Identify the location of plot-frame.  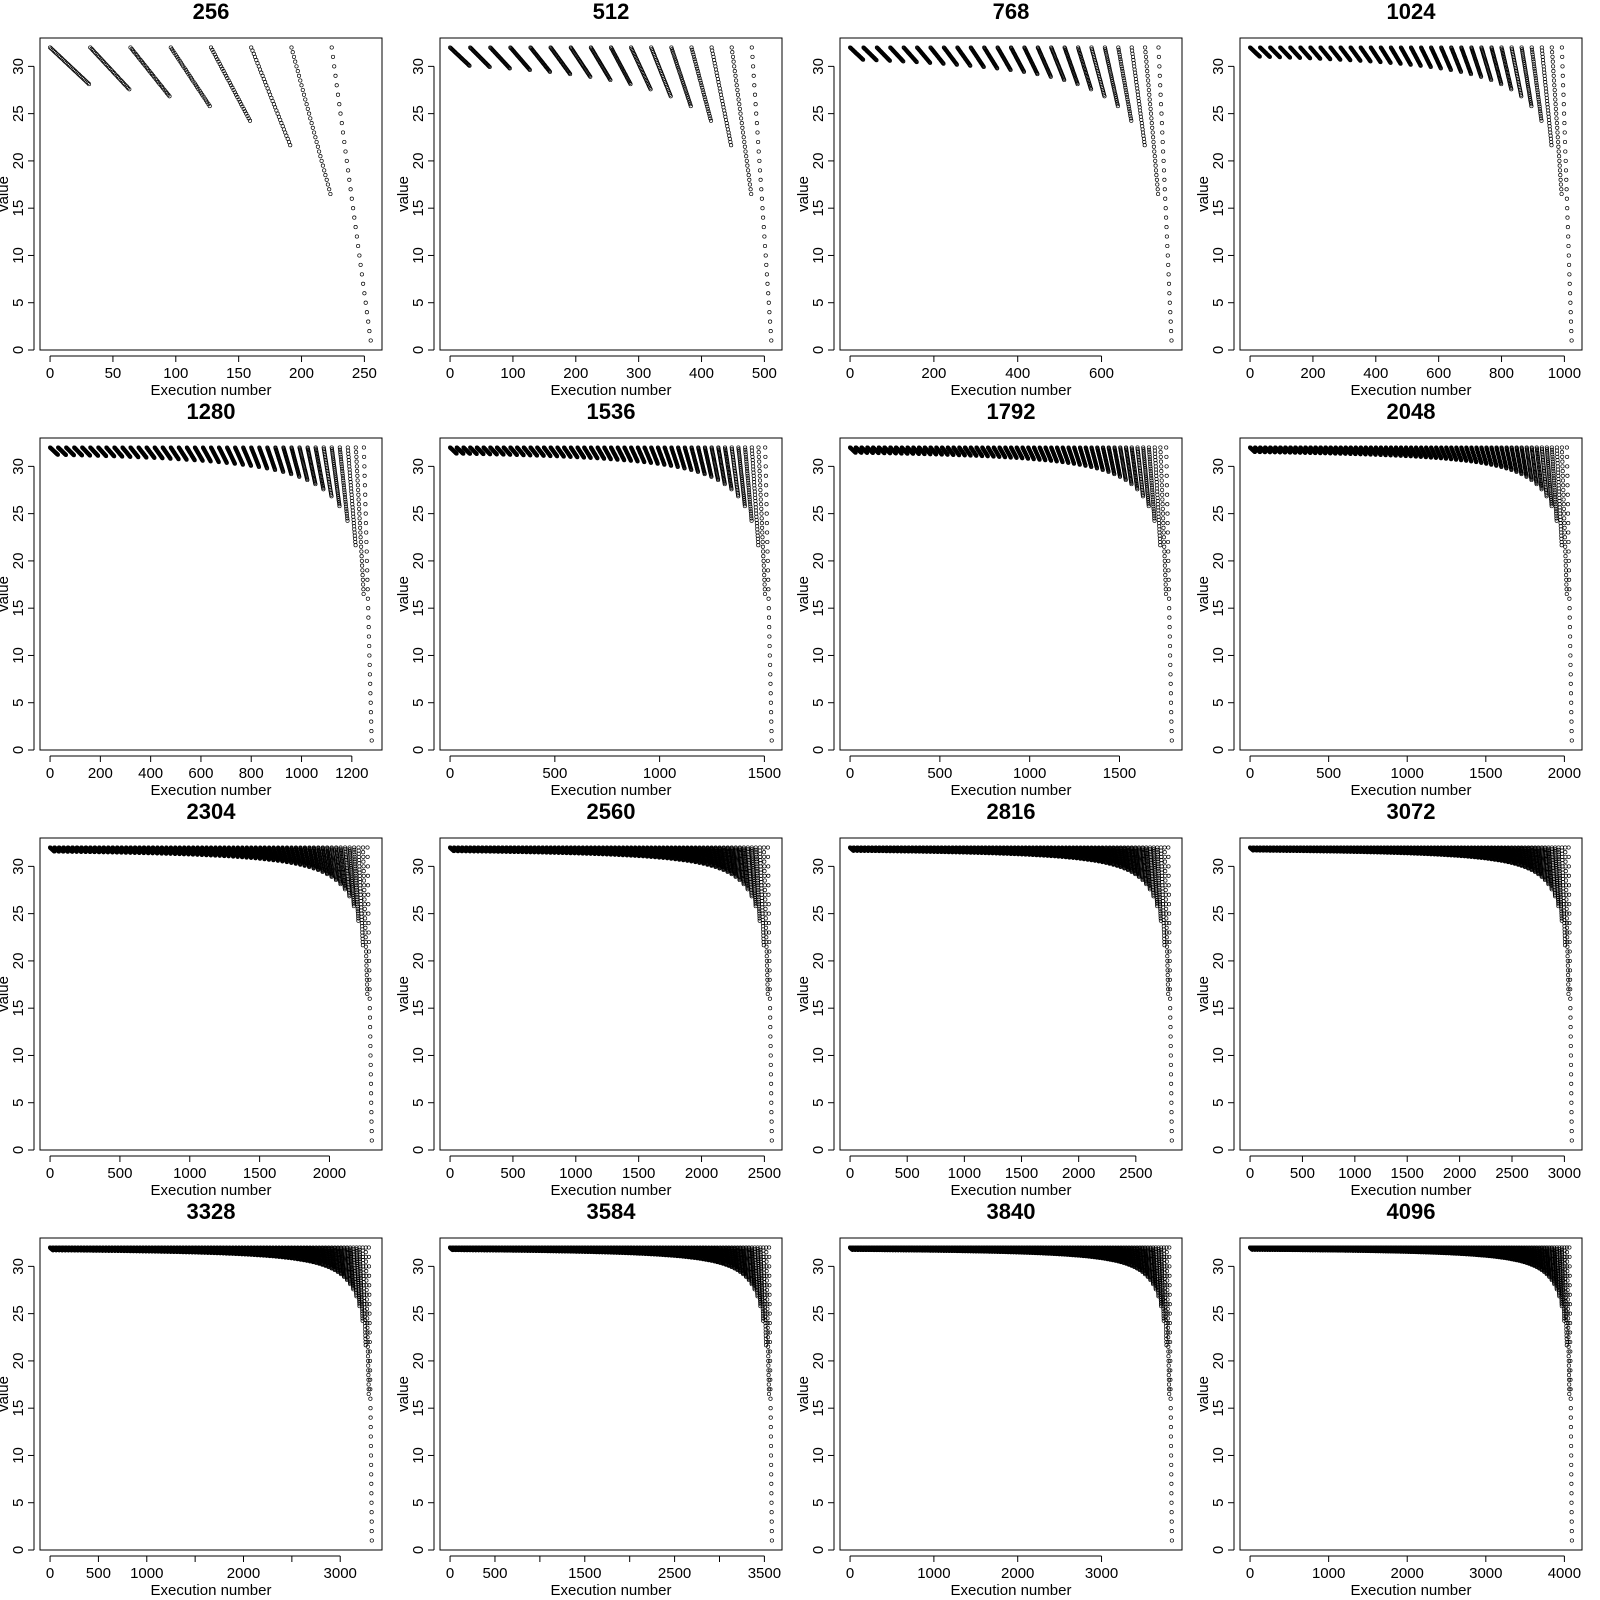
(1411, 194).